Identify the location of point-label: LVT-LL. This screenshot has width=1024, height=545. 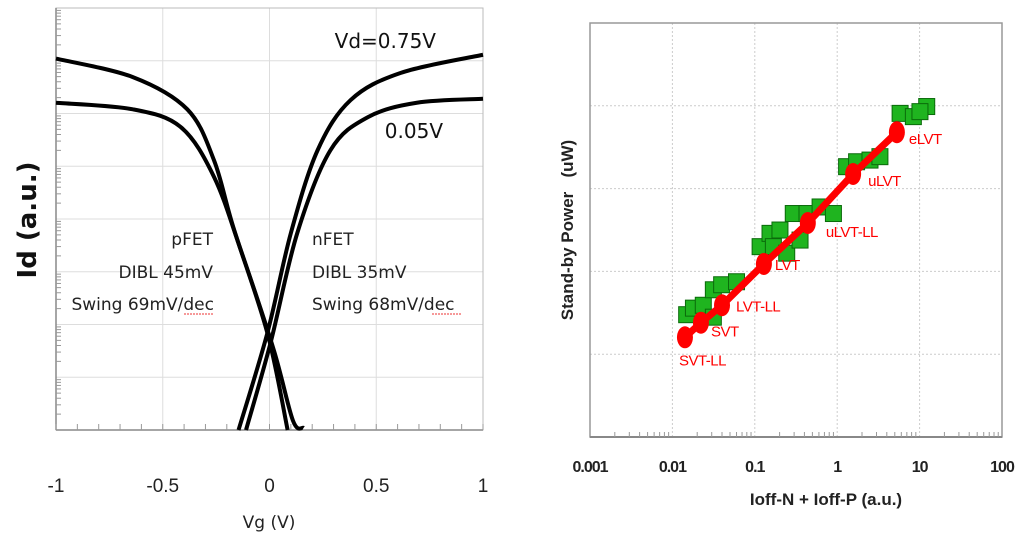
(758, 306).